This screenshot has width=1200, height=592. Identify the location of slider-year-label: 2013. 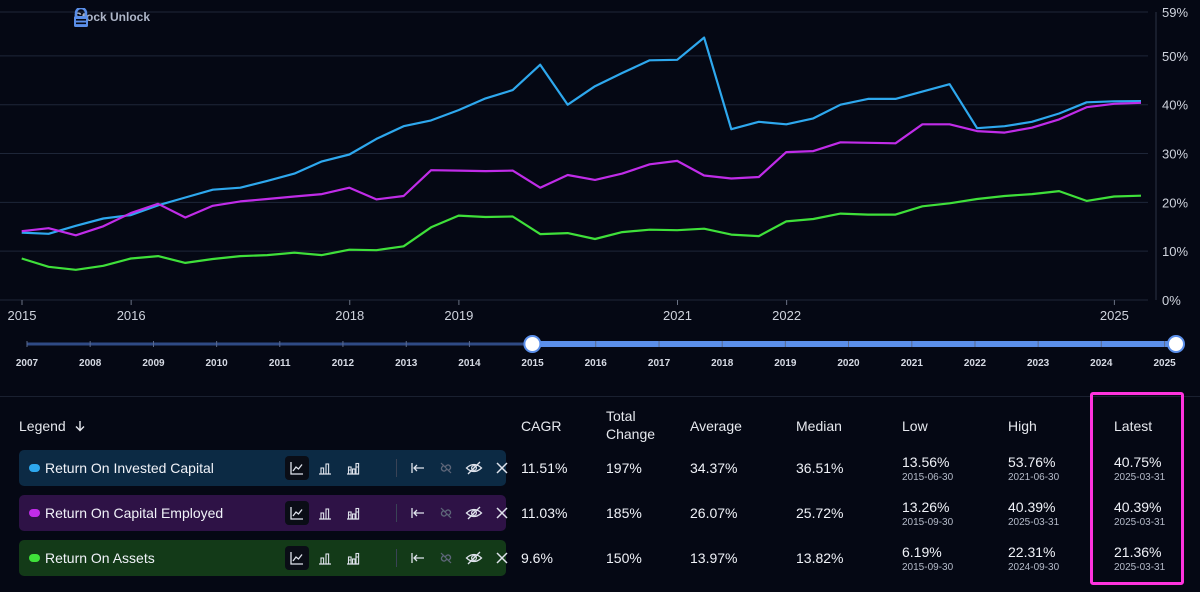
(406, 363).